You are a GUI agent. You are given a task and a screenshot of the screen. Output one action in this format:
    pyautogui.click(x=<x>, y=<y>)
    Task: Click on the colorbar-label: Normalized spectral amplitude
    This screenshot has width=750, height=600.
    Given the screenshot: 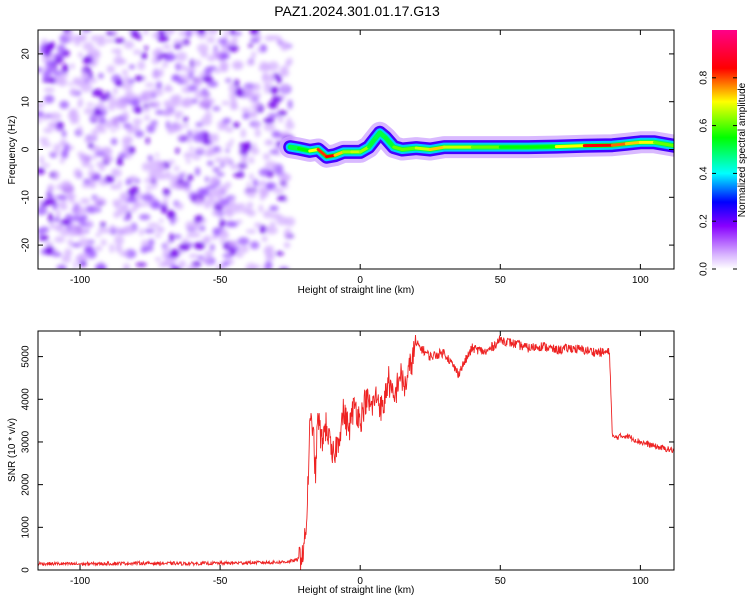 What is the action you would take?
    pyautogui.click(x=742, y=149)
    